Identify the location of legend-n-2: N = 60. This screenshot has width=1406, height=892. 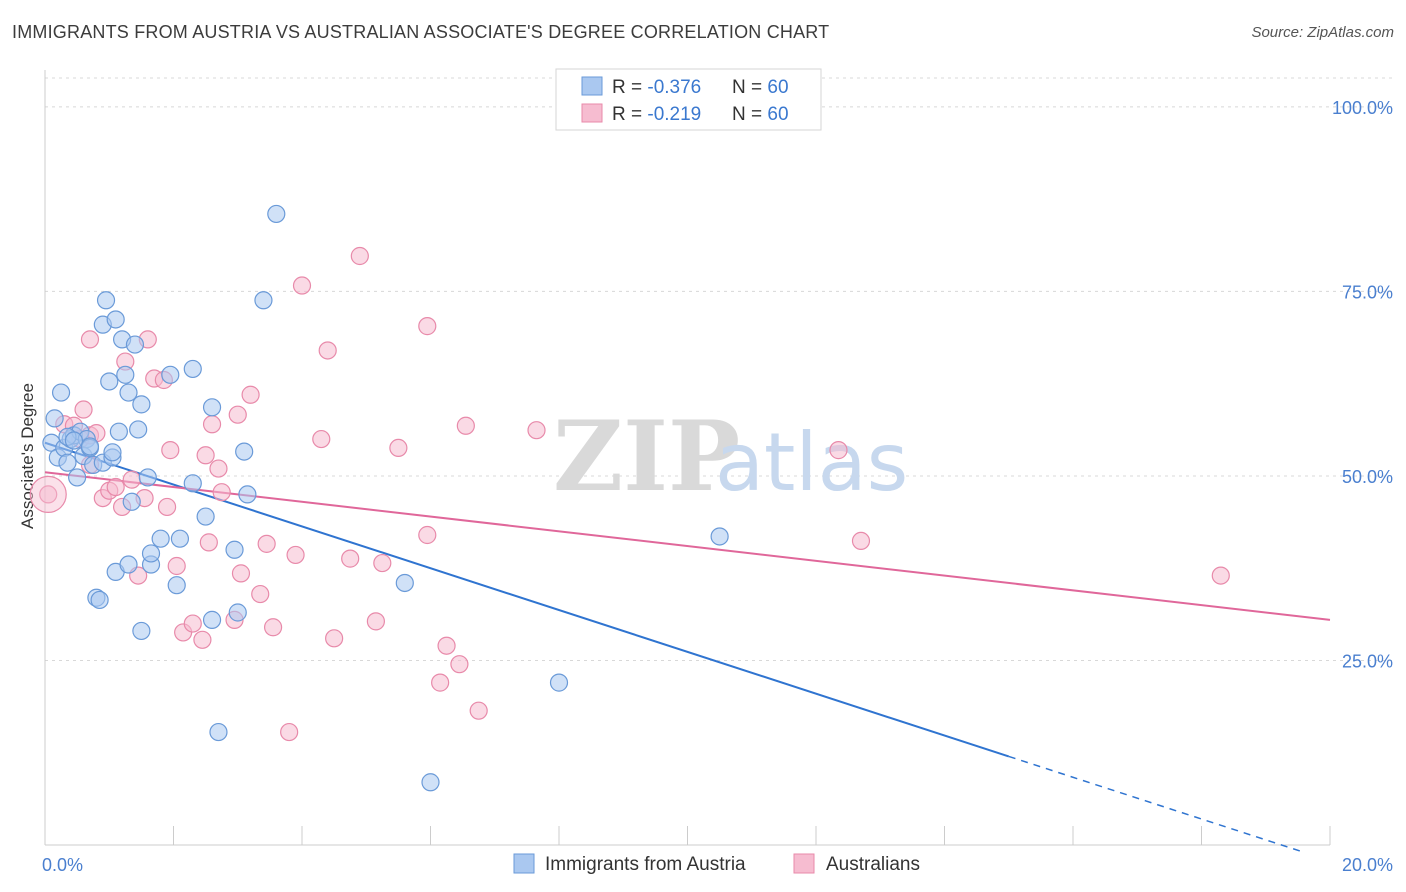
(760, 114).